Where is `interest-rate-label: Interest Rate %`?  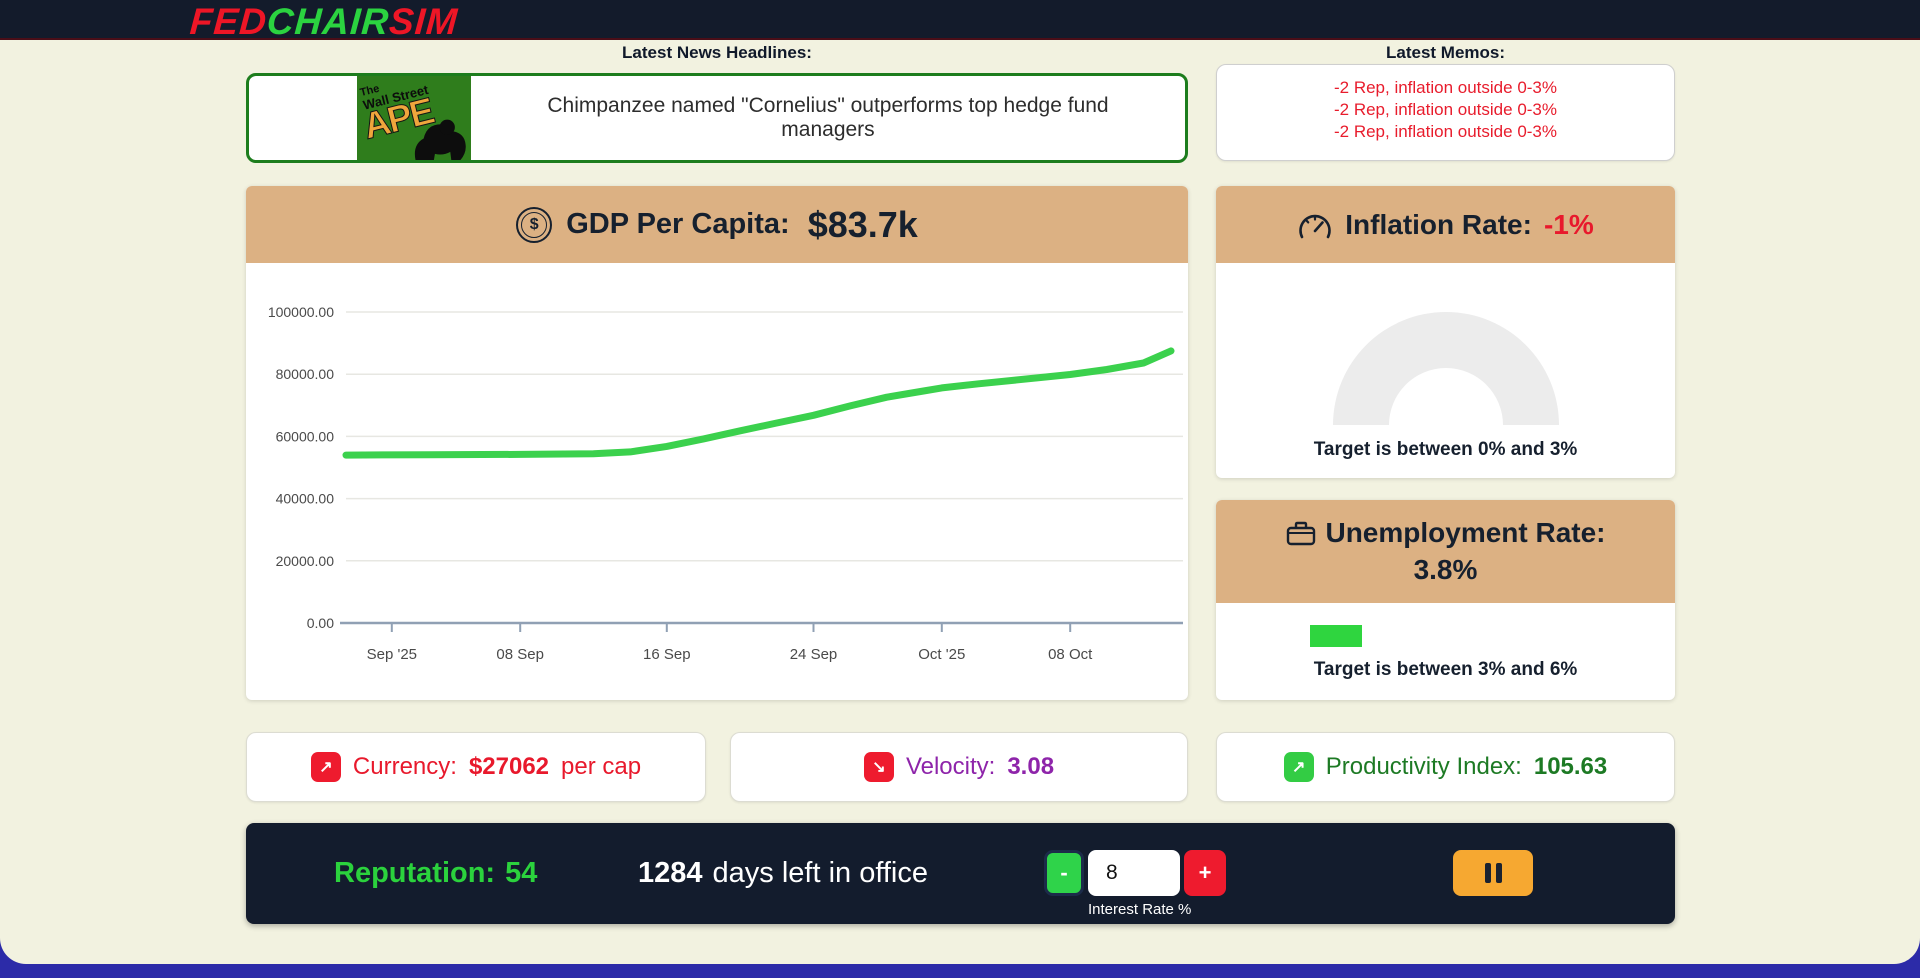
interest-rate-label: Interest Rate % is located at coordinates (1140, 909).